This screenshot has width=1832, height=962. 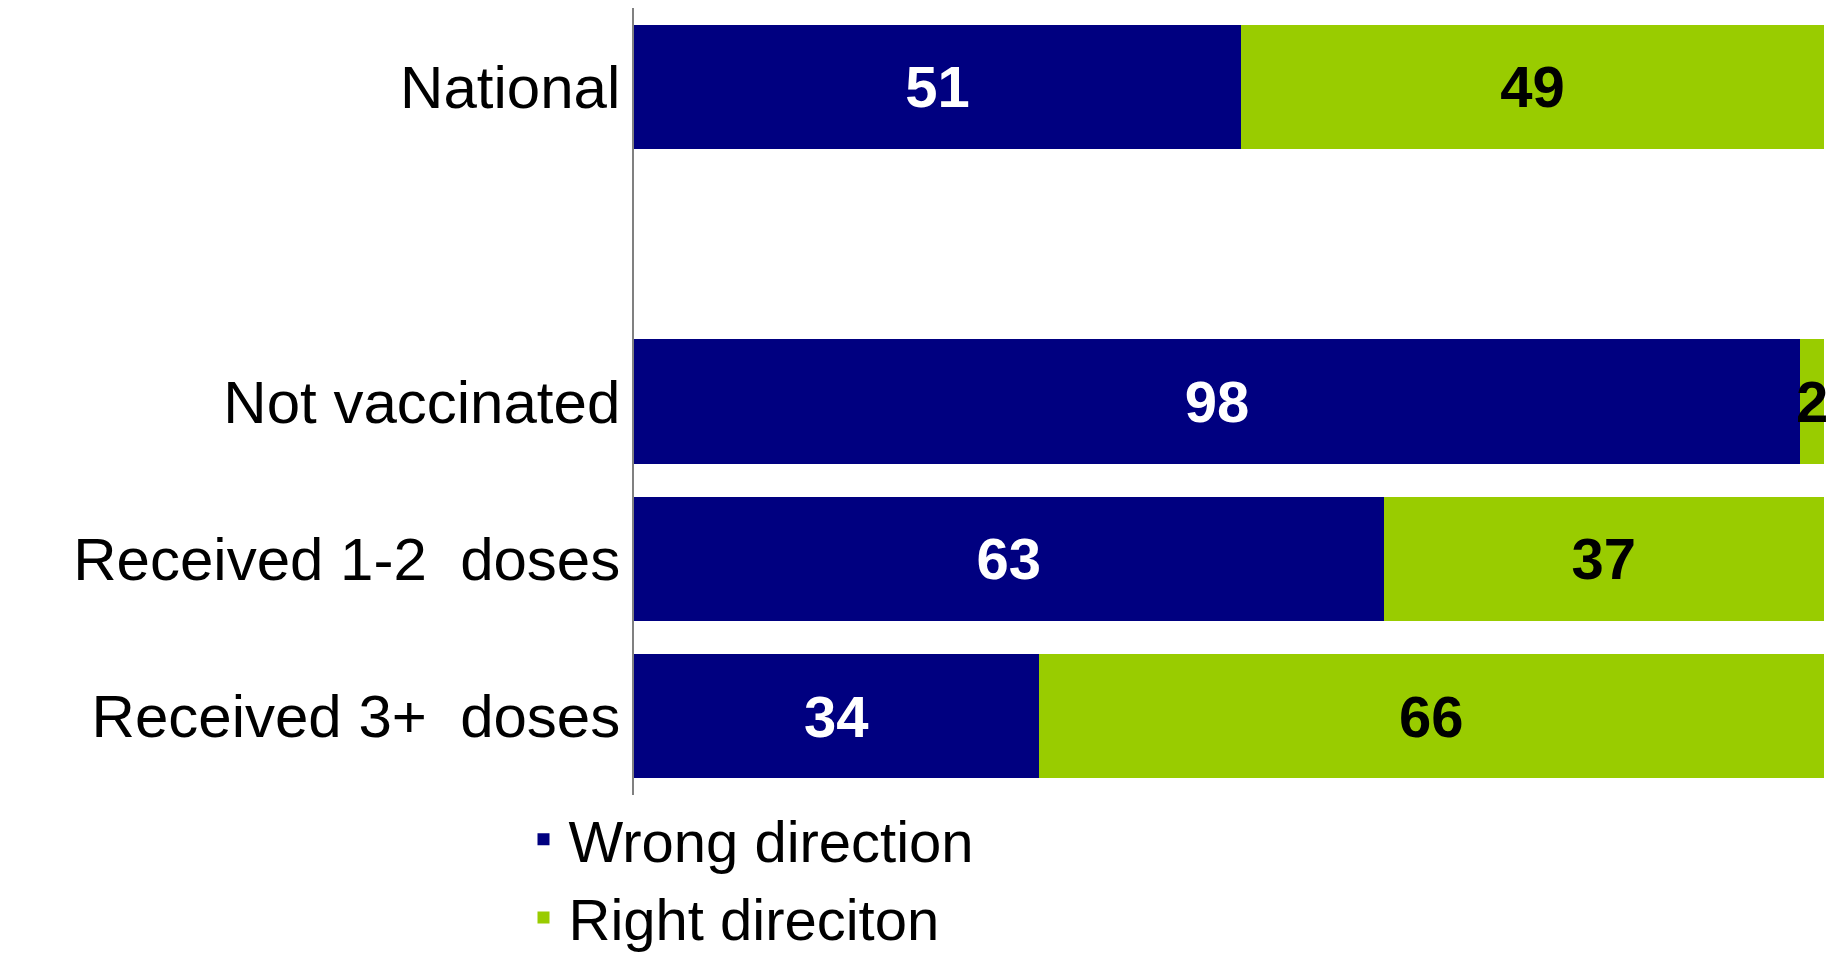 I want to click on legend-label: Wrong direction, so click(x=771, y=841).